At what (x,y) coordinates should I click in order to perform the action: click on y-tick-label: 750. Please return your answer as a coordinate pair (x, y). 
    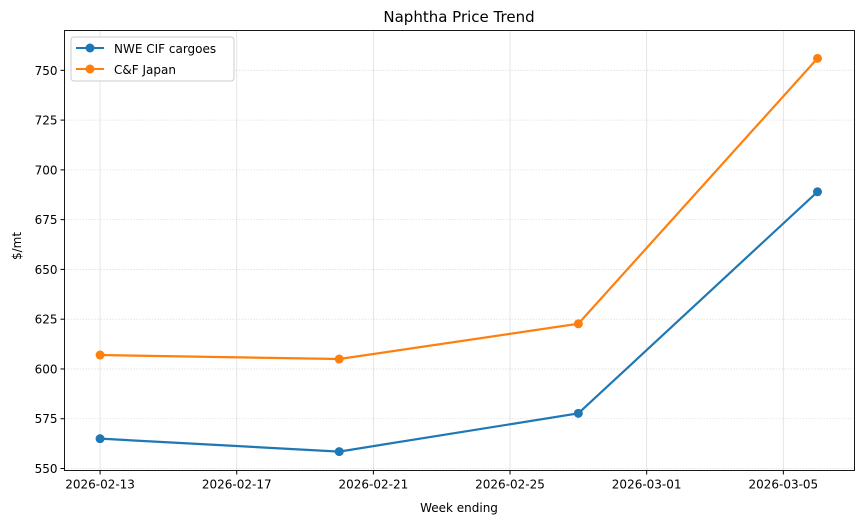
    Looking at the image, I should click on (46, 71).